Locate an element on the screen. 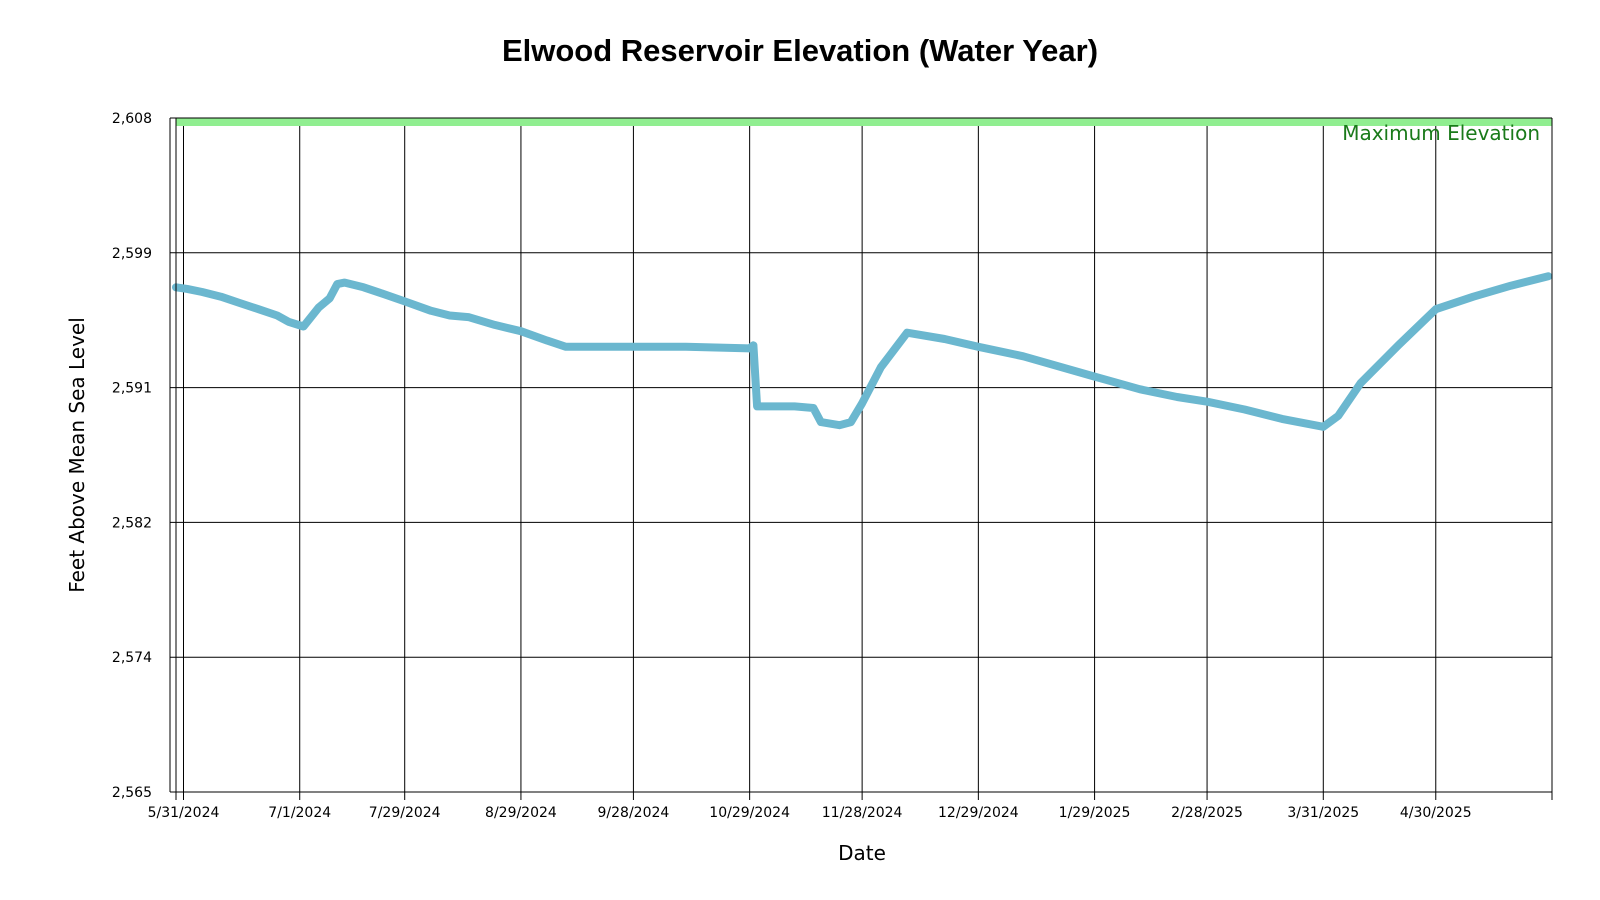  x-tick-label: 3/31/2025 is located at coordinates (1323, 813).